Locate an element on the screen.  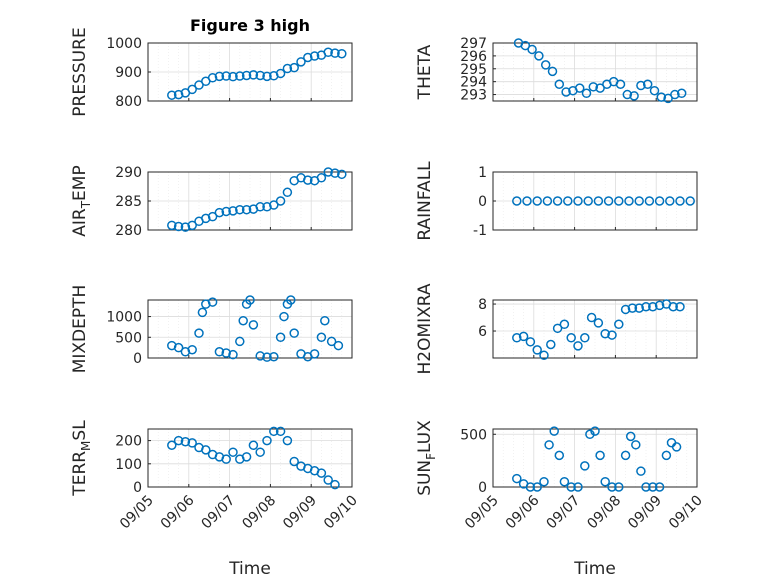
y-tick-label: 280 is located at coordinates (128, 231).